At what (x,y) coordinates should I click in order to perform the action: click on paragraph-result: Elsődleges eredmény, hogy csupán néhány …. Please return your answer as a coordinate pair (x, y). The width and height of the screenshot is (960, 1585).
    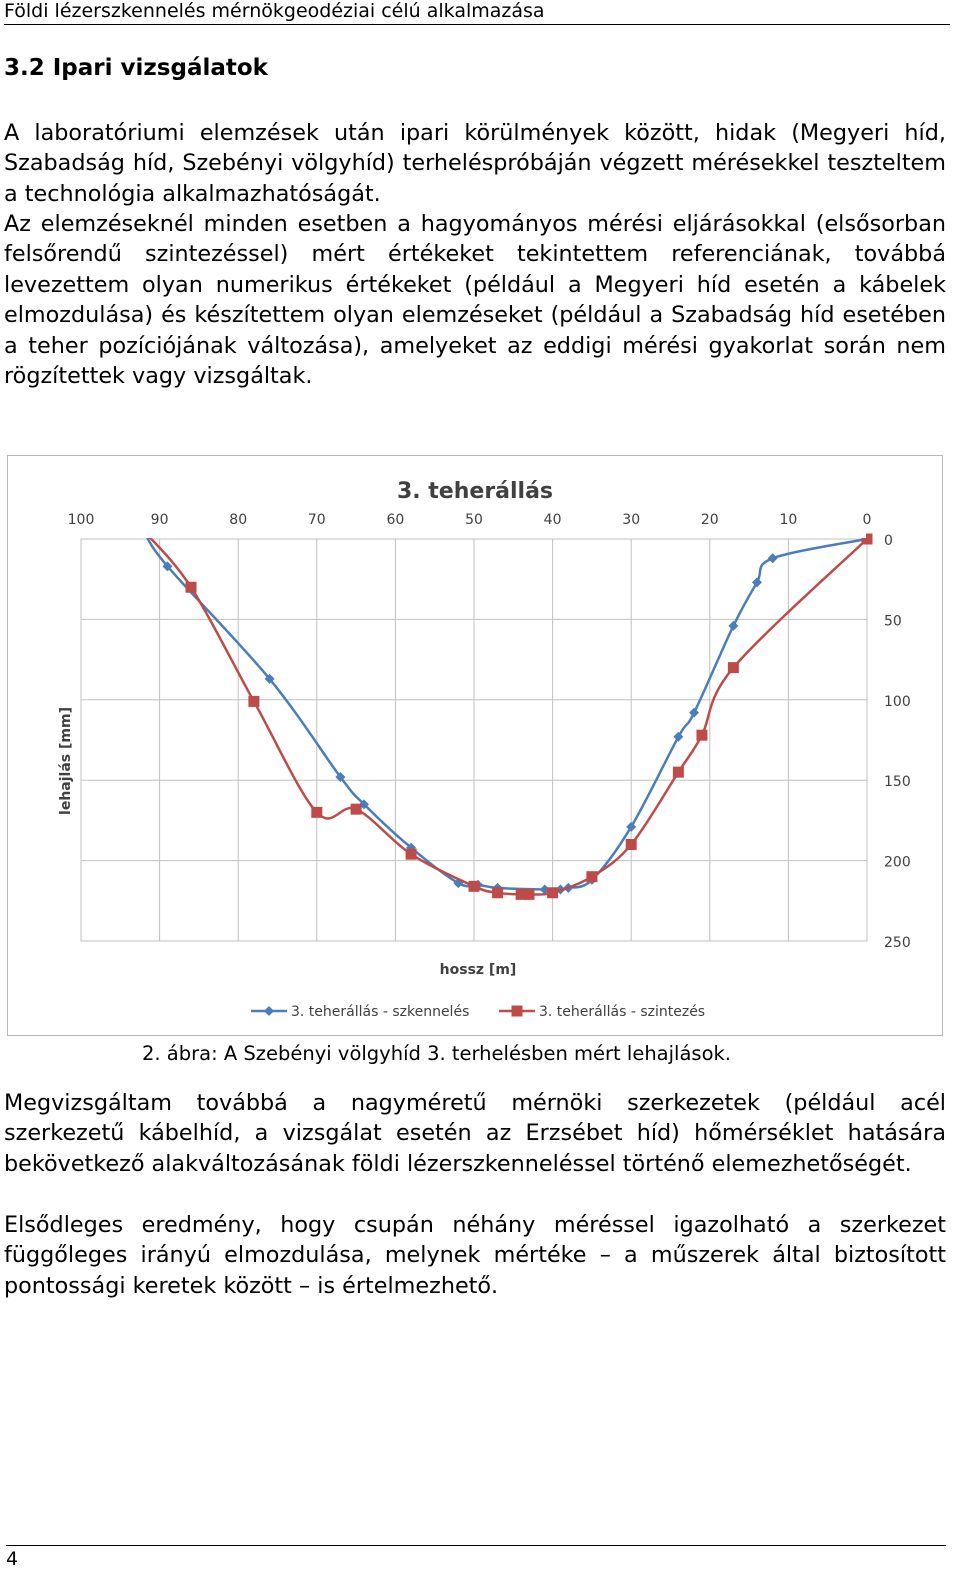
    Looking at the image, I should click on (475, 1255).